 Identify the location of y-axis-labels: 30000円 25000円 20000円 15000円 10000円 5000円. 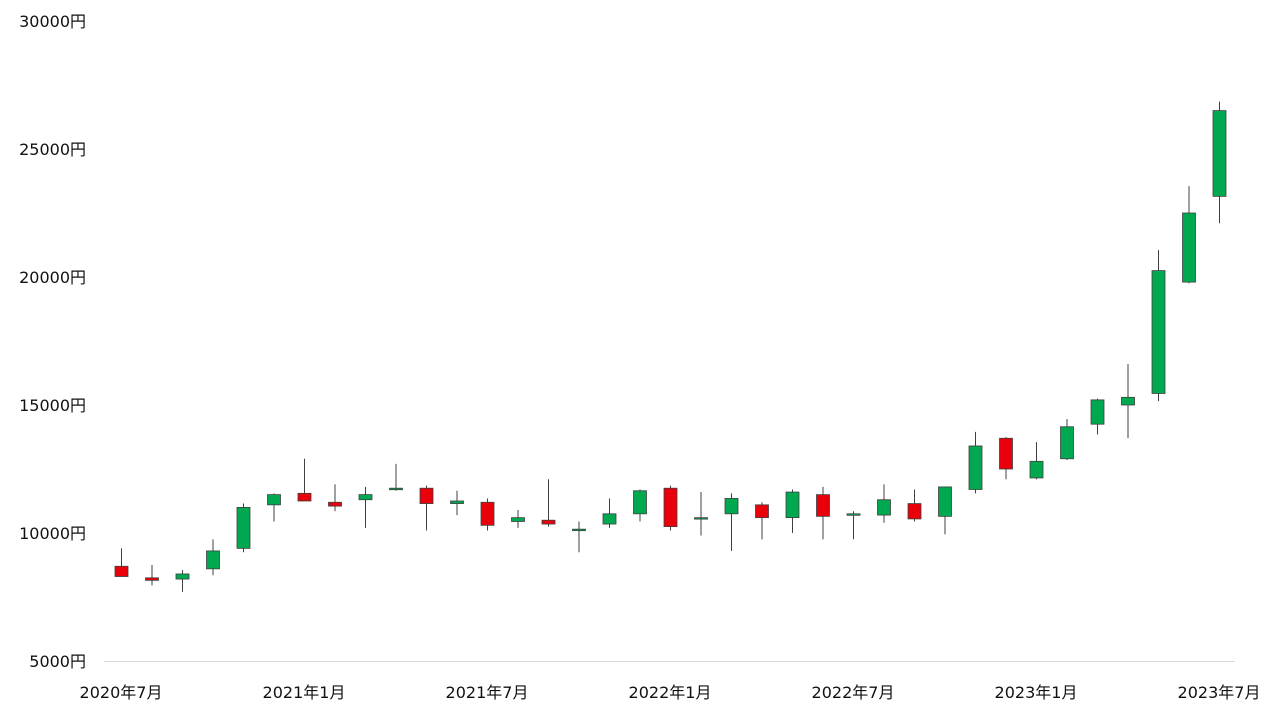
(52, 341).